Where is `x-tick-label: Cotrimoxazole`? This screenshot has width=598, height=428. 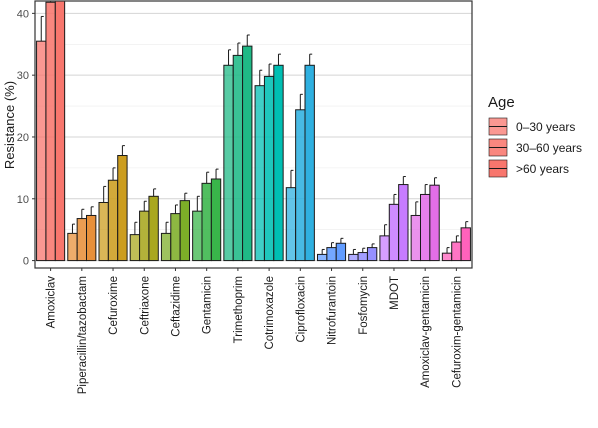
x-tick-label: Cotrimoxazole is located at coordinates (270, 313).